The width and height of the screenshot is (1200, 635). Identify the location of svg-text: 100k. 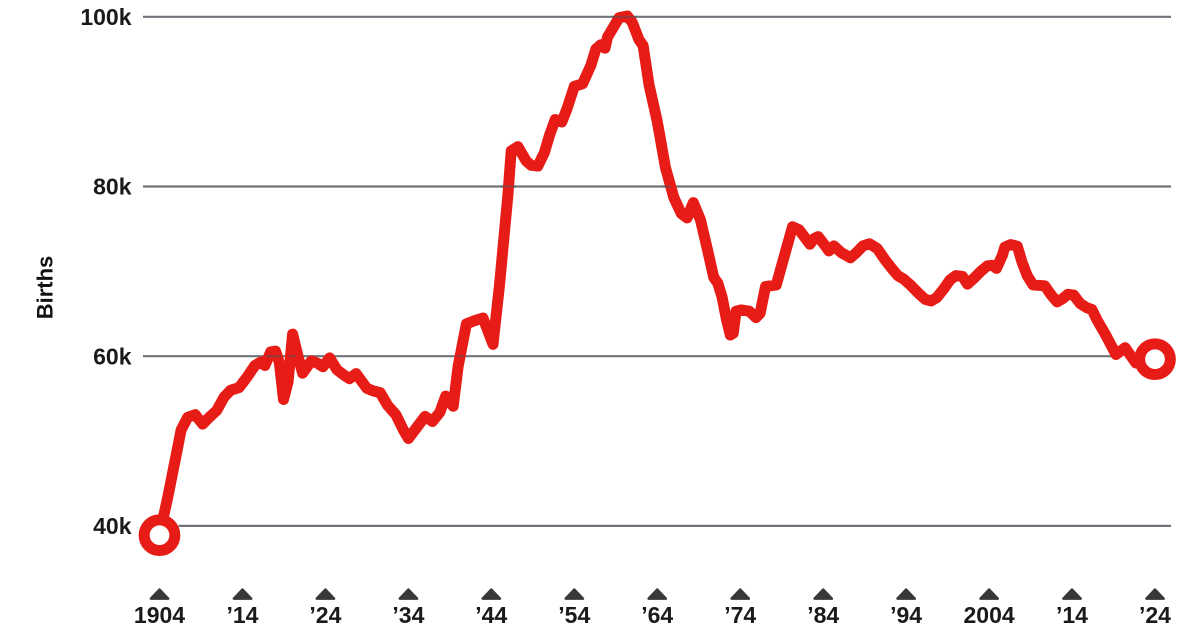
(105, 17).